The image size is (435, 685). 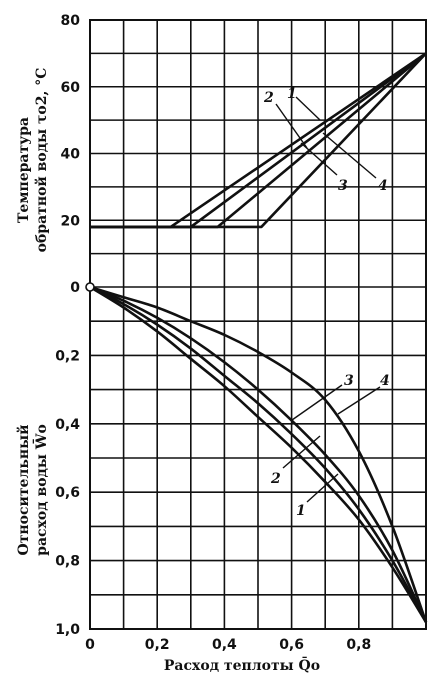 I want to click on lower-y-tick-label: 0, so click(x=75, y=288).